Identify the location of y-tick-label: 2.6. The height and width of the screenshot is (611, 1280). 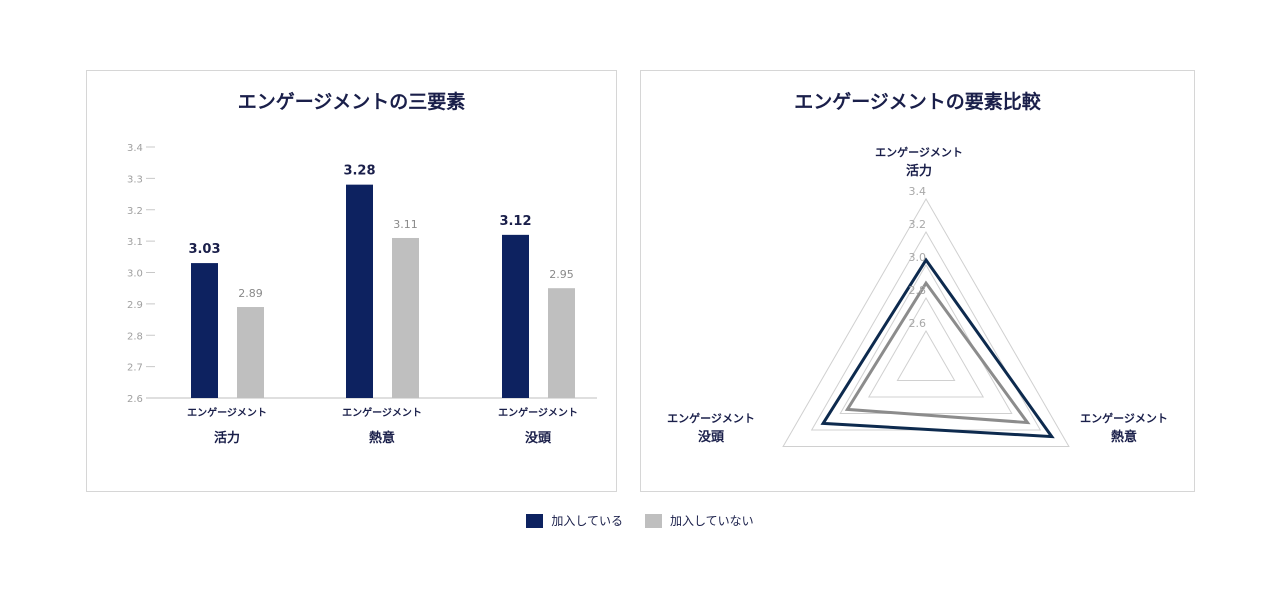
(135, 399).